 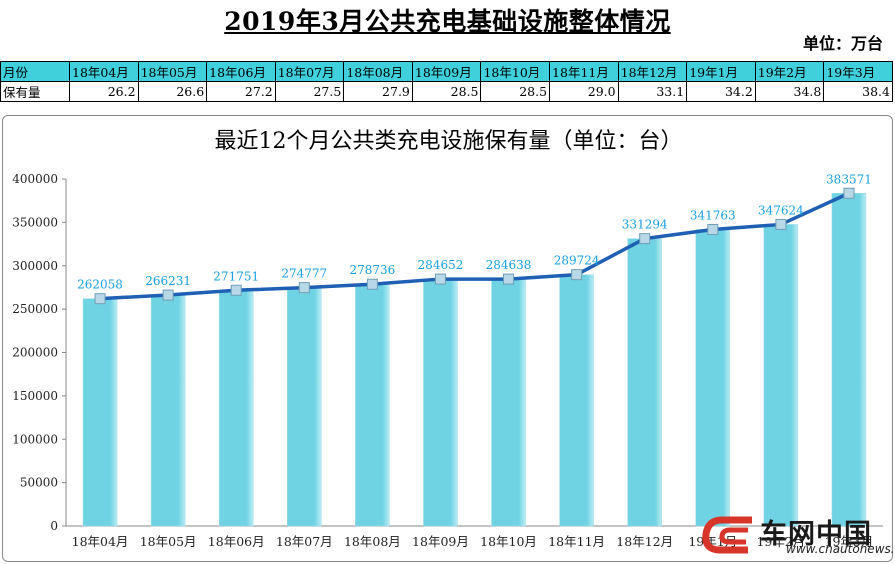 I want to click on data-label: 341763, so click(x=713, y=216).